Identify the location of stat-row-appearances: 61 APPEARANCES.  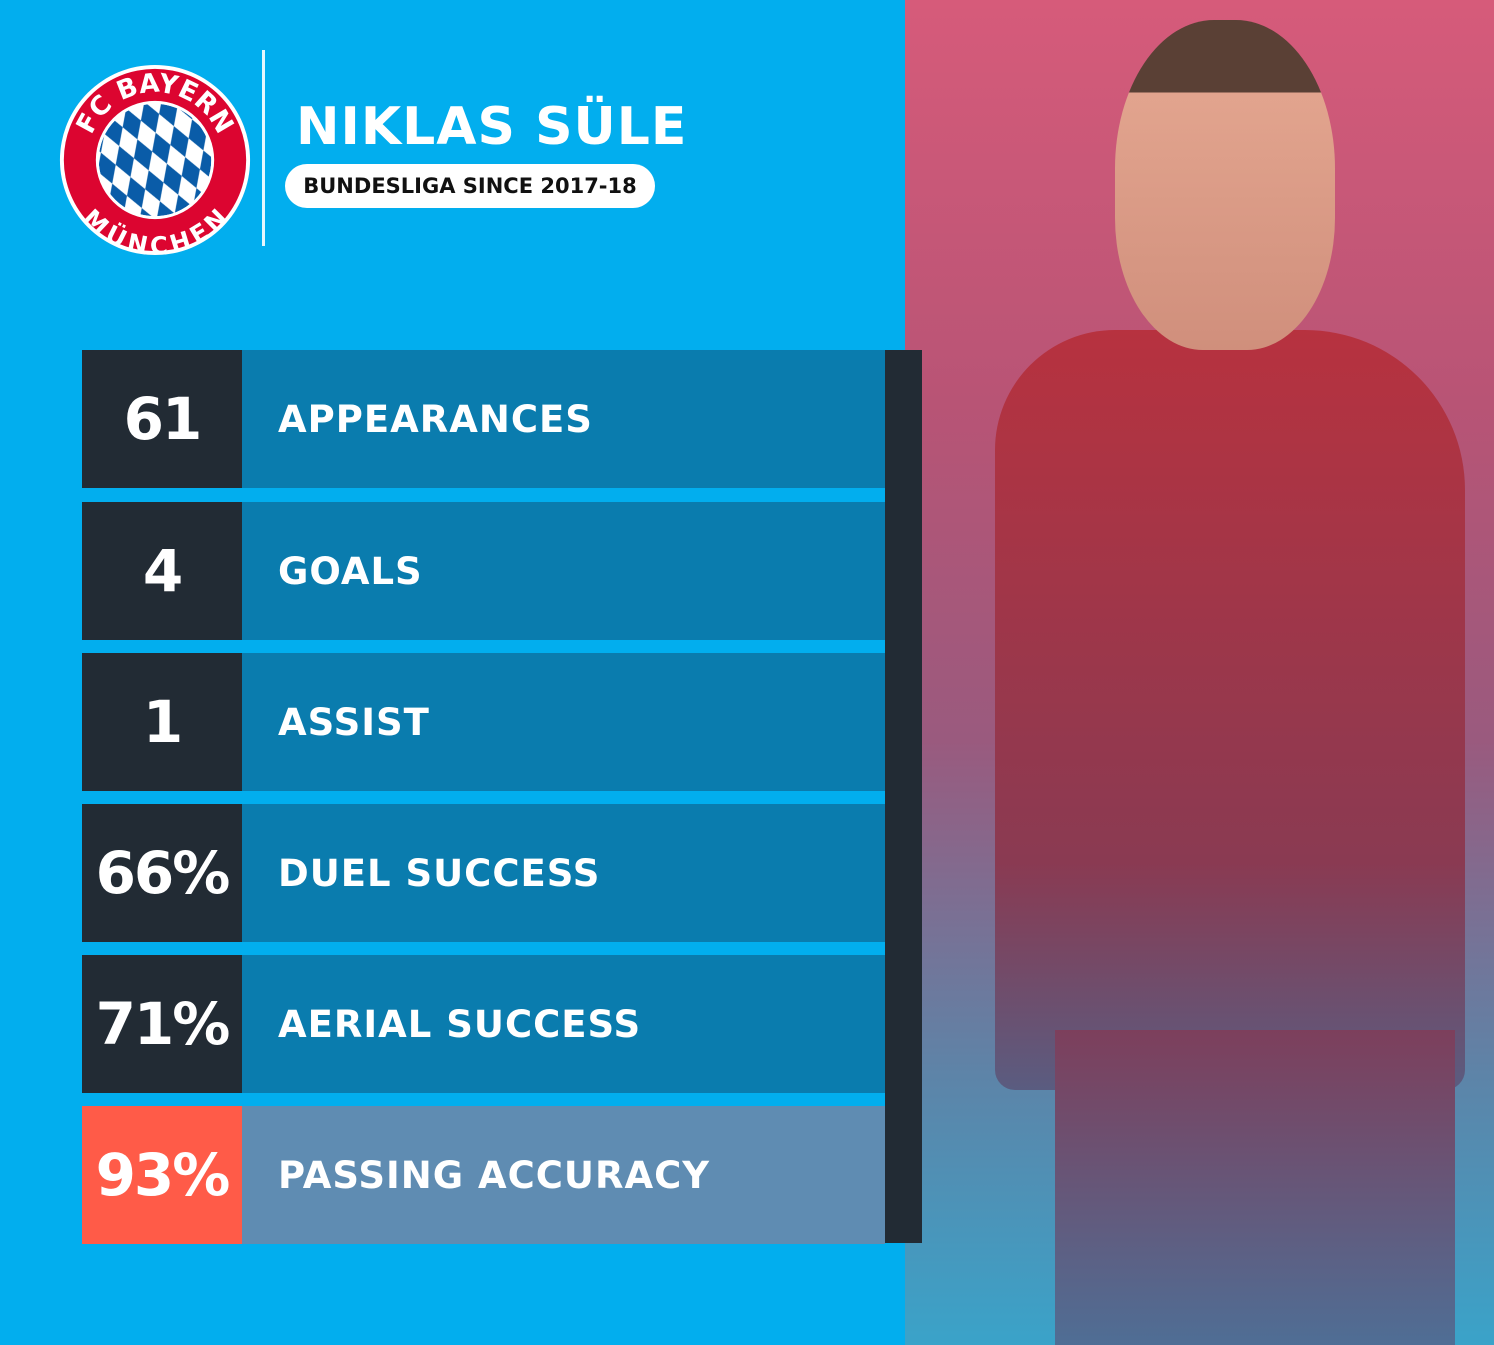
(483, 419).